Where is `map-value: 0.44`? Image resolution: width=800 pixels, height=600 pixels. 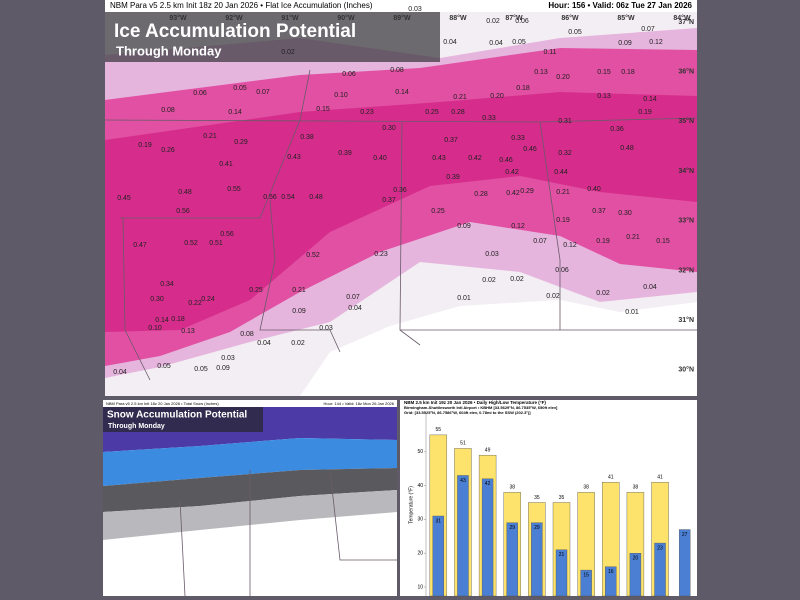
map-value: 0.44 is located at coordinates (561, 172).